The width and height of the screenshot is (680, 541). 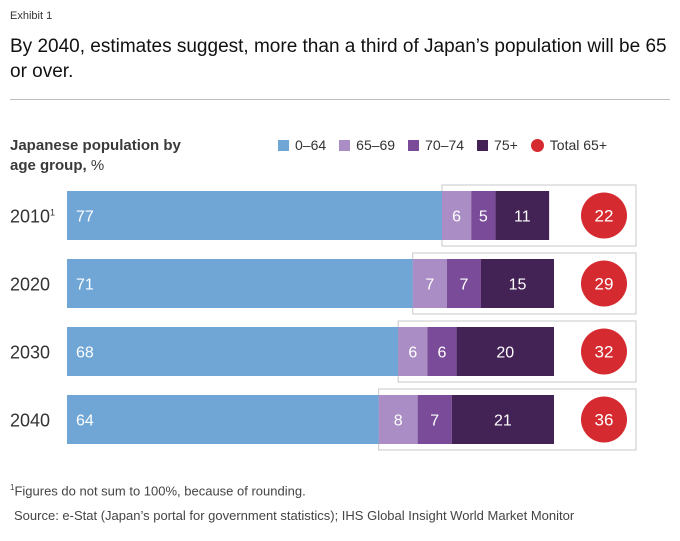 What do you see at coordinates (578, 145) in the screenshot?
I see `legend-label-total-65-plus: Total 65+` at bounding box center [578, 145].